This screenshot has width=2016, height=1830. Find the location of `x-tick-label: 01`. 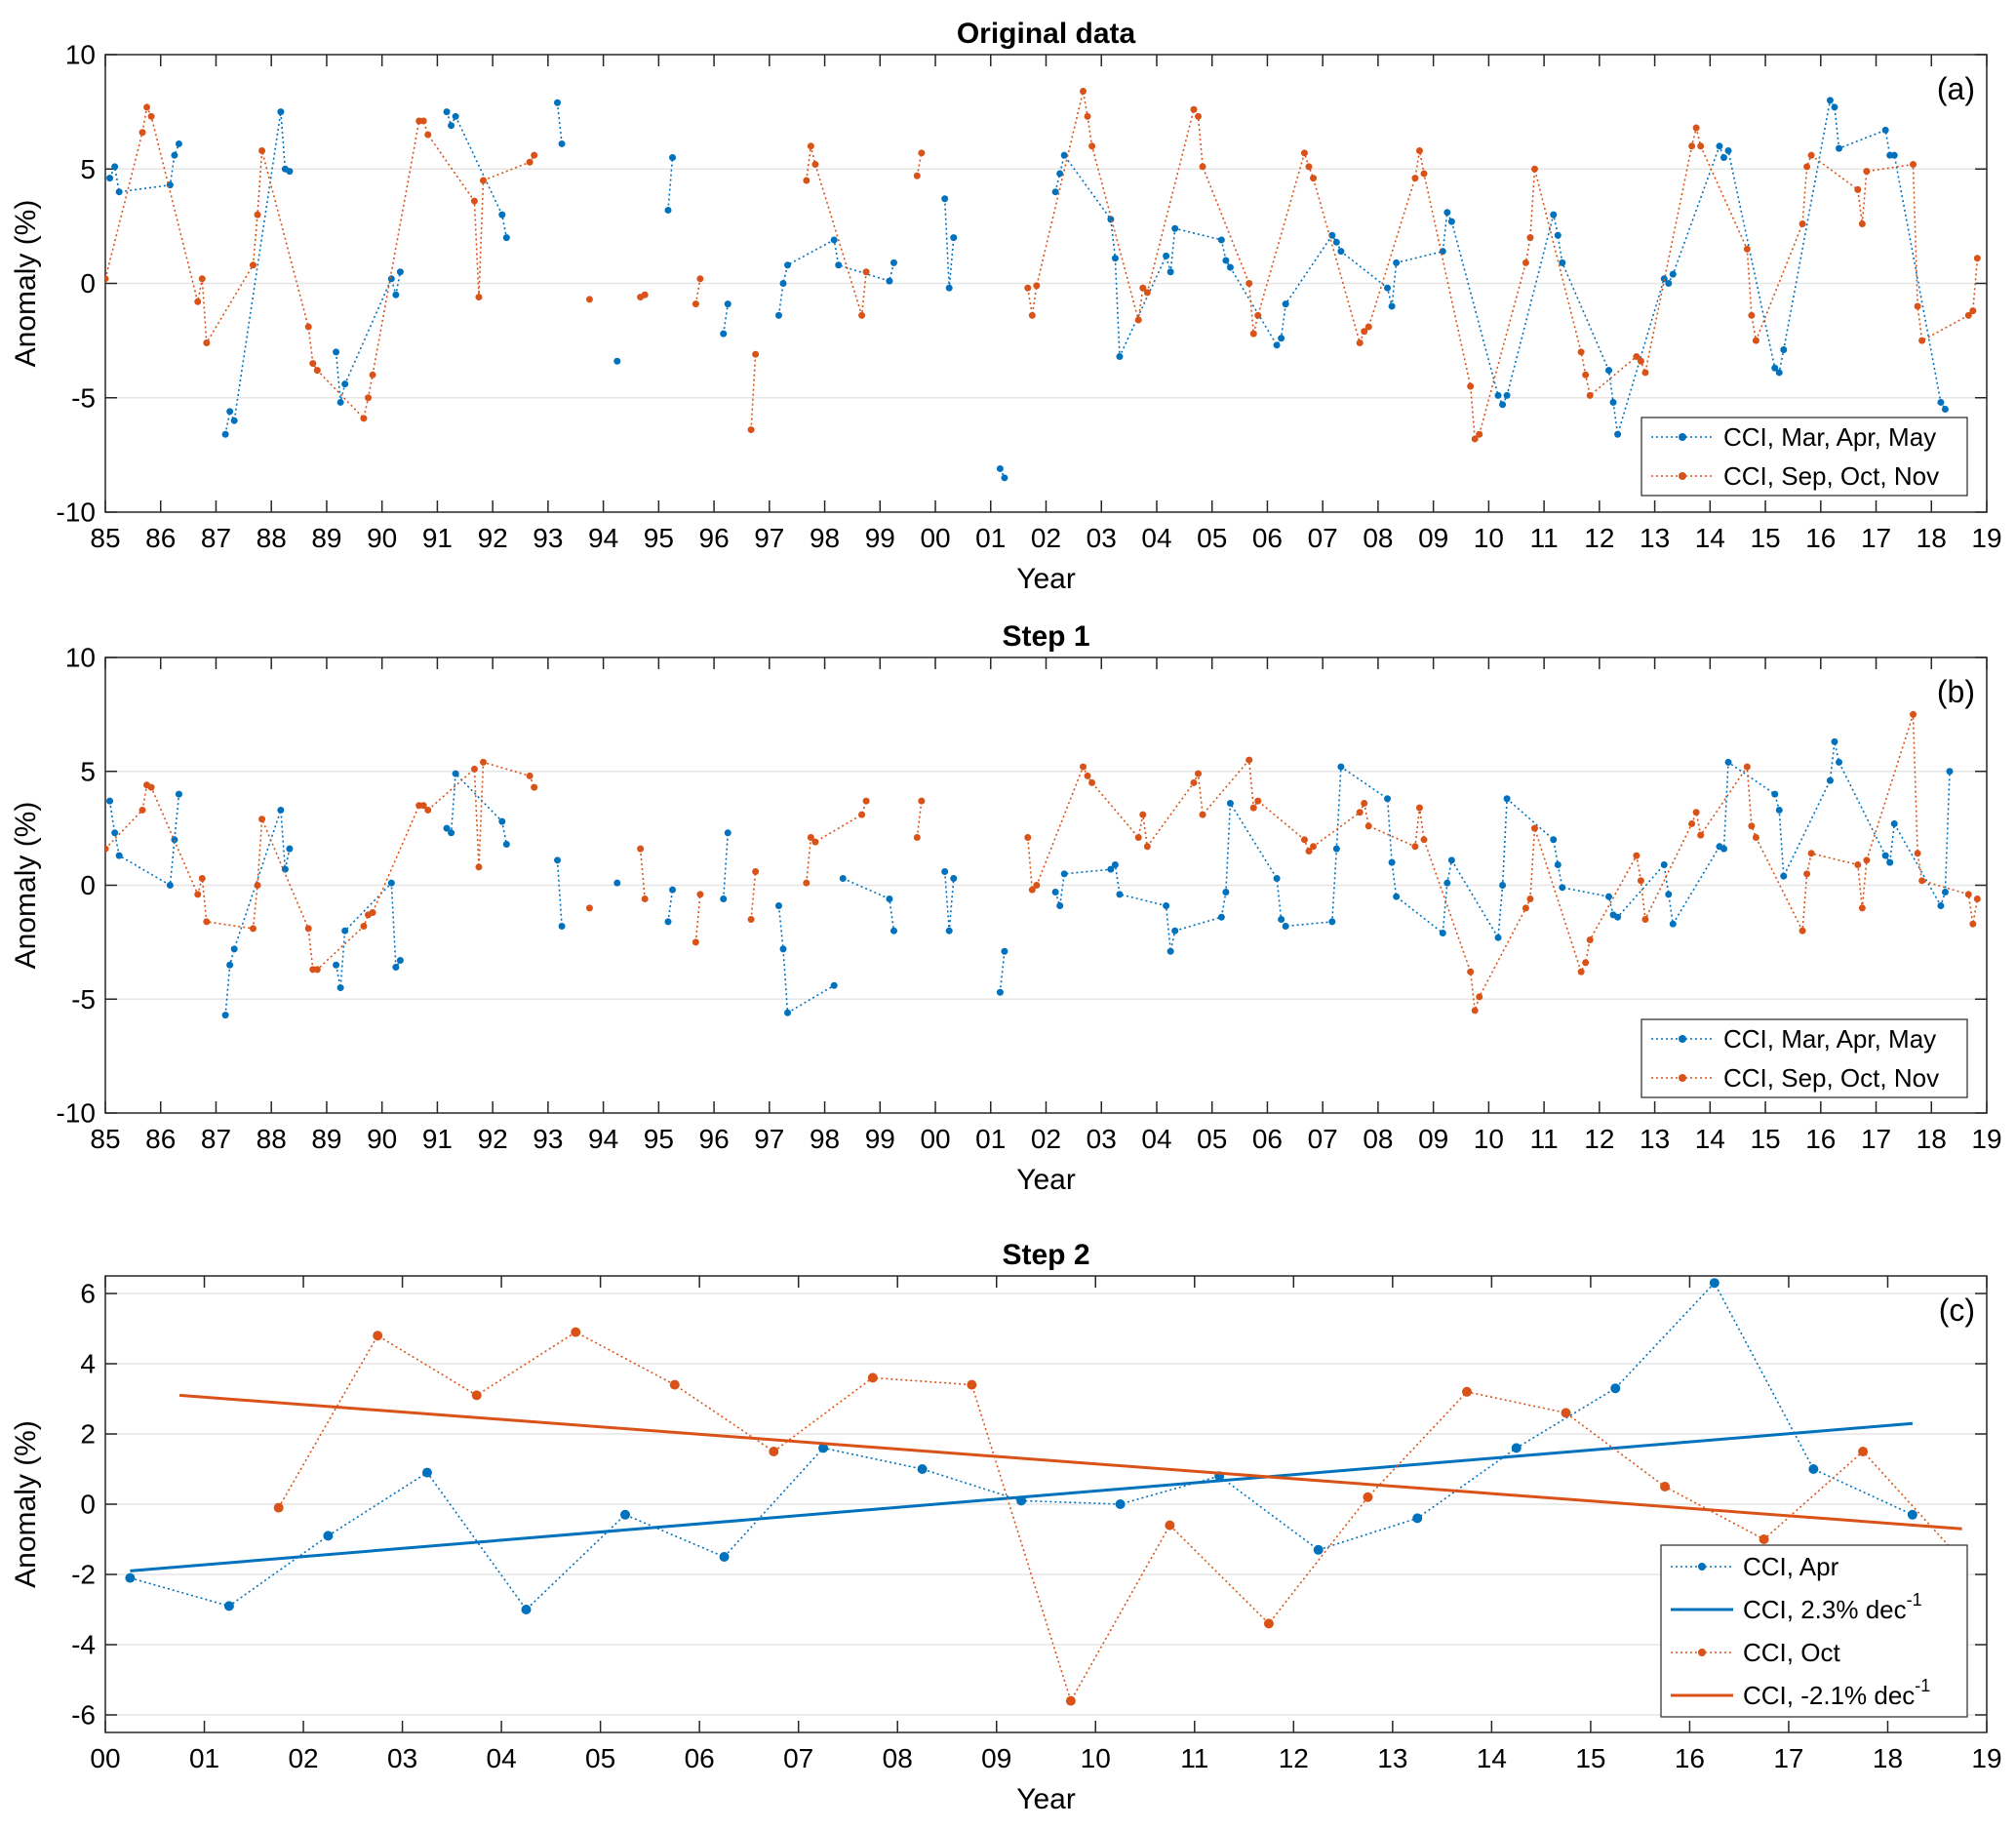

x-tick-label: 01 is located at coordinates (991, 538).